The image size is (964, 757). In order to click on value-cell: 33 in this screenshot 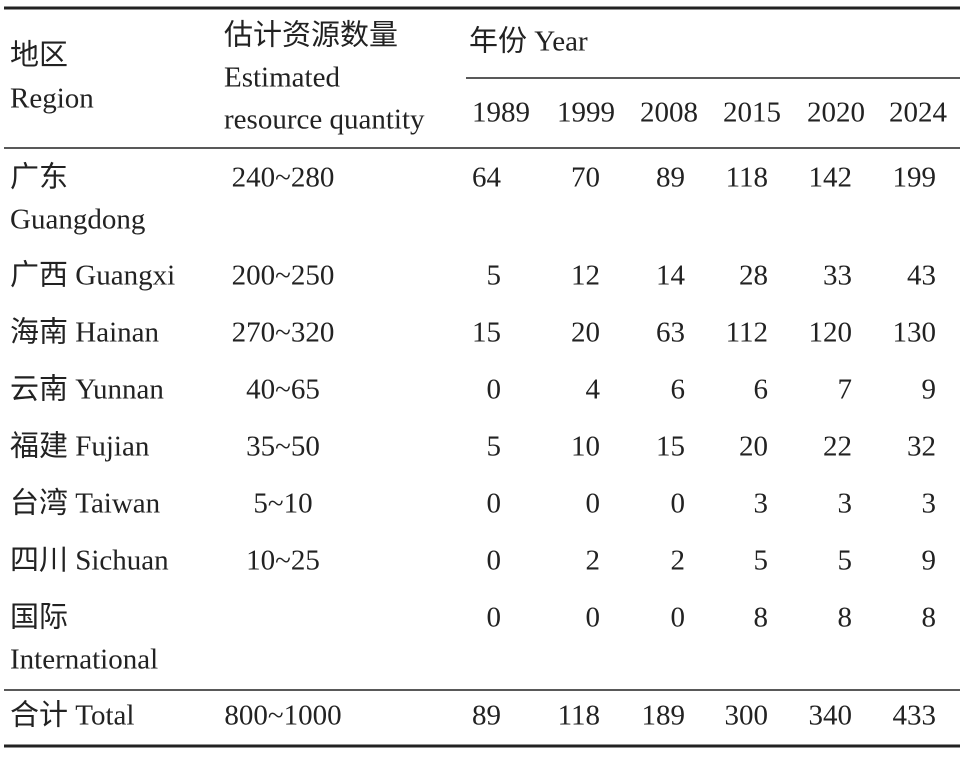, I will do `click(837, 276)`.